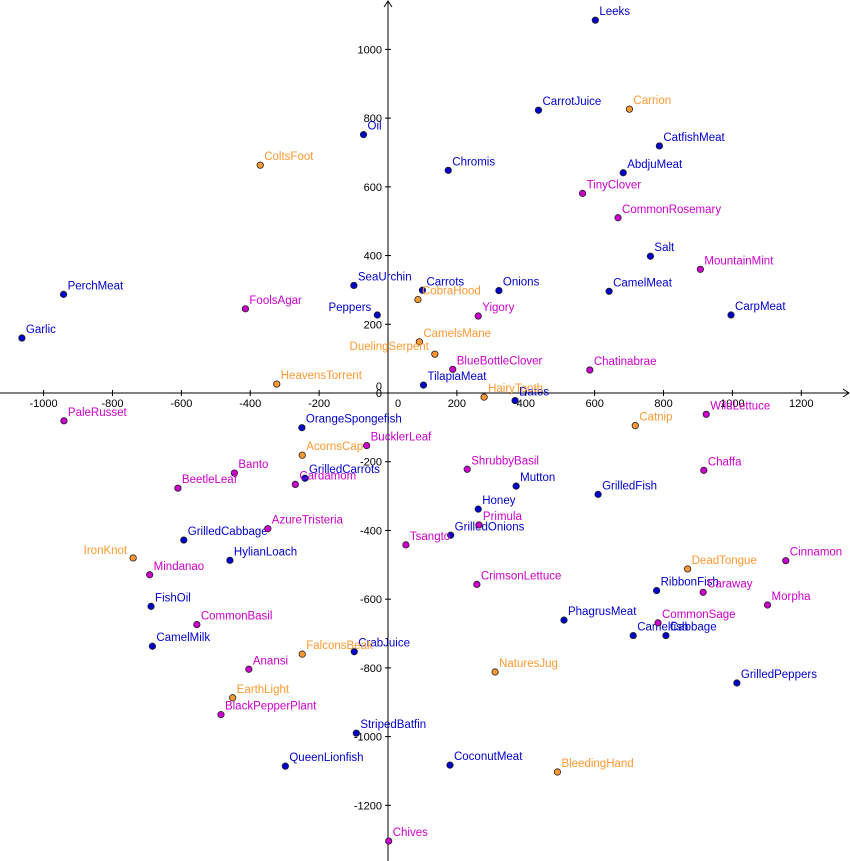 The height and width of the screenshot is (861, 850). What do you see at coordinates (326, 758) in the screenshot?
I see `data-point-label: QueenLionfish` at bounding box center [326, 758].